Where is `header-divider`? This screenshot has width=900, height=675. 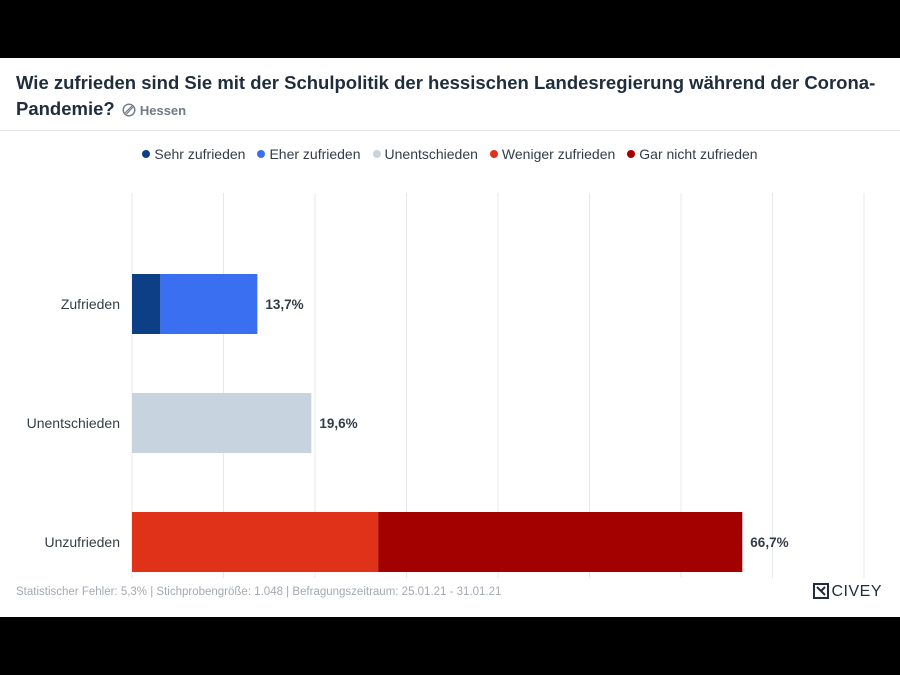
header-divider is located at coordinates (450, 130).